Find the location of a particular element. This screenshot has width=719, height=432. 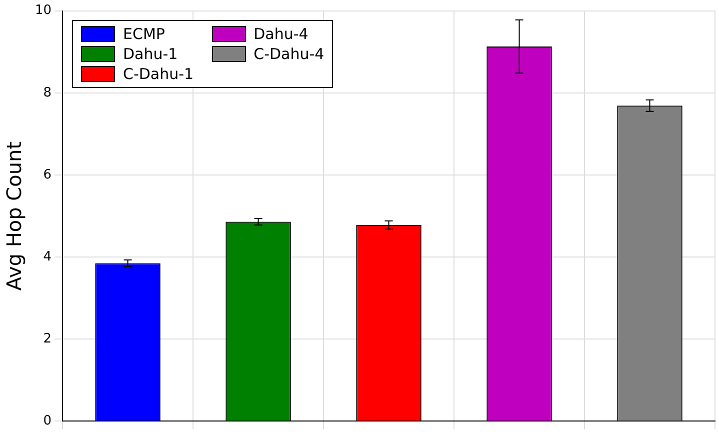

y-tick-label: 4 is located at coordinates (47, 256).